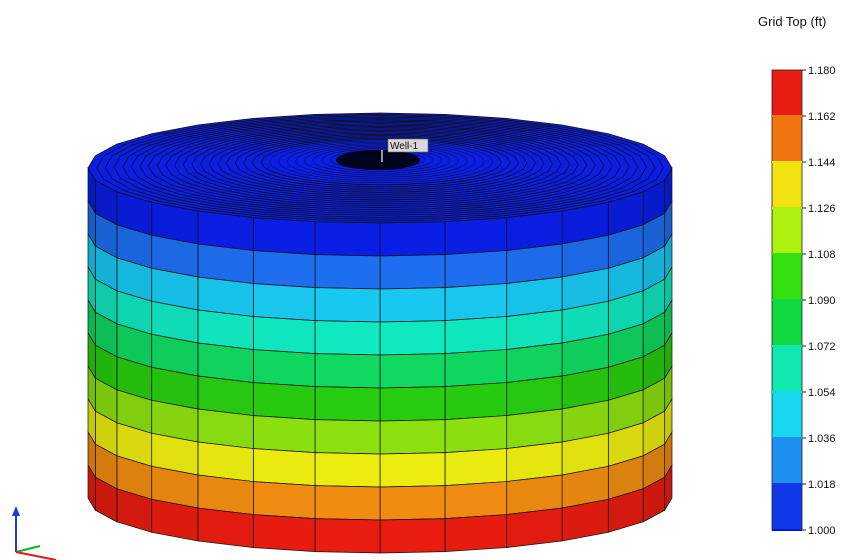 Image resolution: width=847 pixels, height=560 pixels. Describe the element at coordinates (822, 255) in the screenshot. I see `legend-tick-label: 1.108` at that location.